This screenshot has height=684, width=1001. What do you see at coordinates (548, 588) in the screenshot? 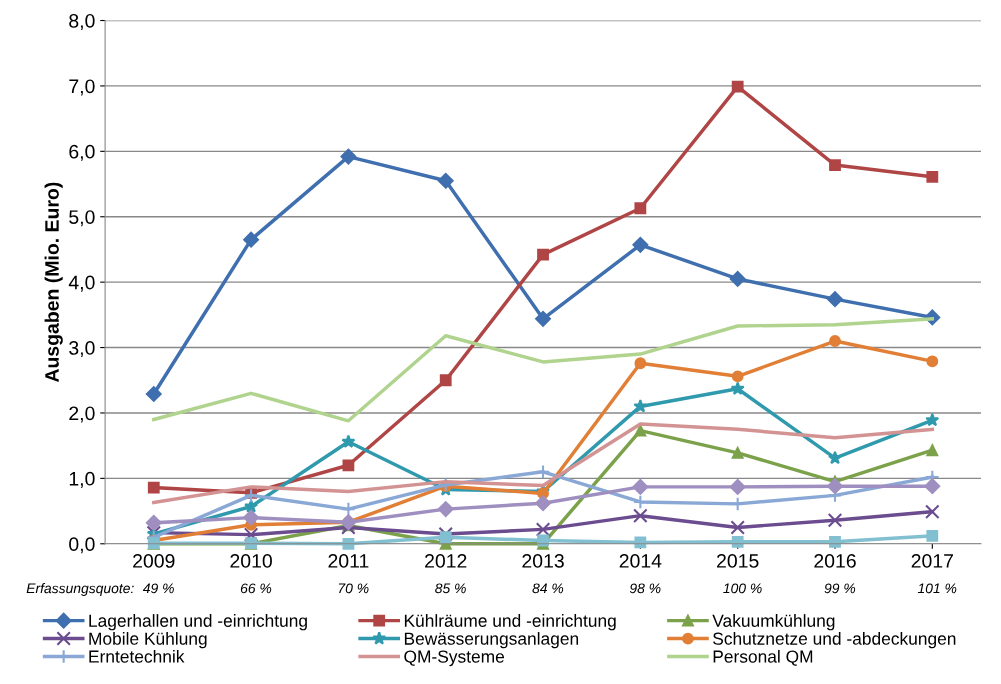
I see `text: 84 %` at bounding box center [548, 588].